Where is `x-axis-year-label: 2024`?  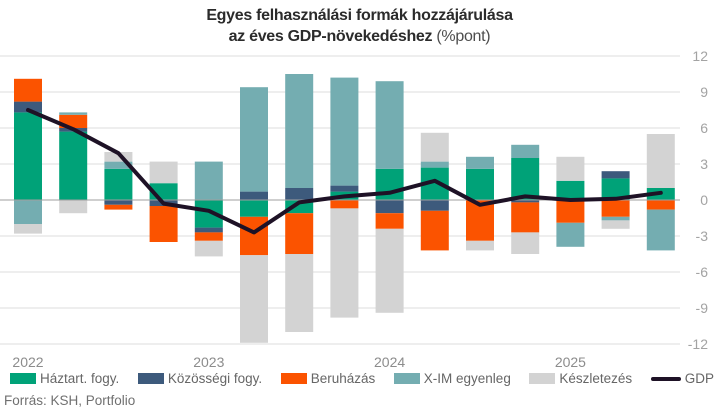
x-axis-year-label: 2024 is located at coordinates (389, 362).